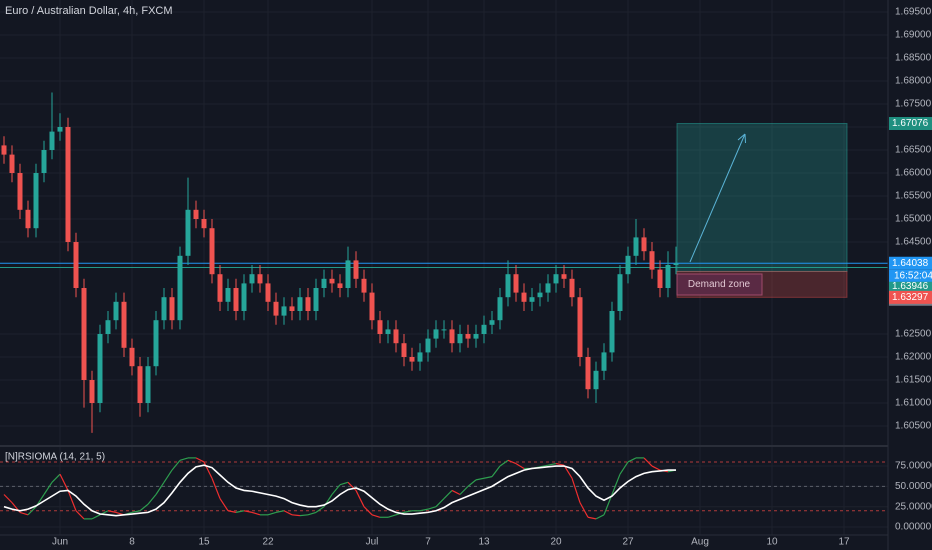 This screenshot has width=932, height=550. I want to click on price-badge-label: 1.63946, so click(910, 286).